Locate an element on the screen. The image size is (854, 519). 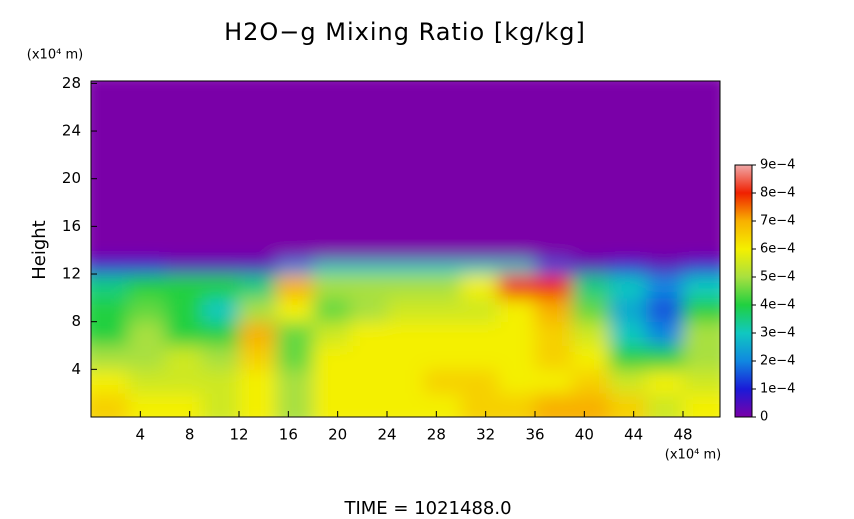
colorbar-tick-label: 2e−4 is located at coordinates (777, 361).